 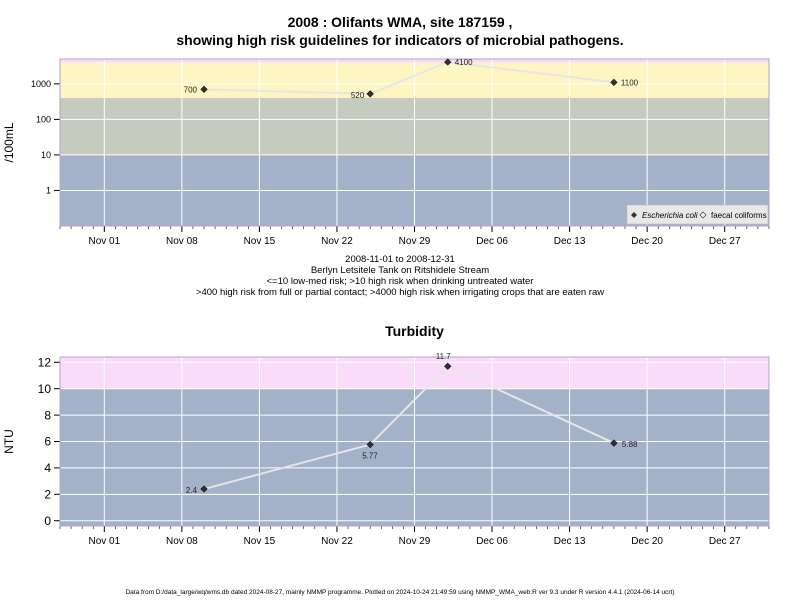 I want to click on data-label: 700, so click(x=191, y=89).